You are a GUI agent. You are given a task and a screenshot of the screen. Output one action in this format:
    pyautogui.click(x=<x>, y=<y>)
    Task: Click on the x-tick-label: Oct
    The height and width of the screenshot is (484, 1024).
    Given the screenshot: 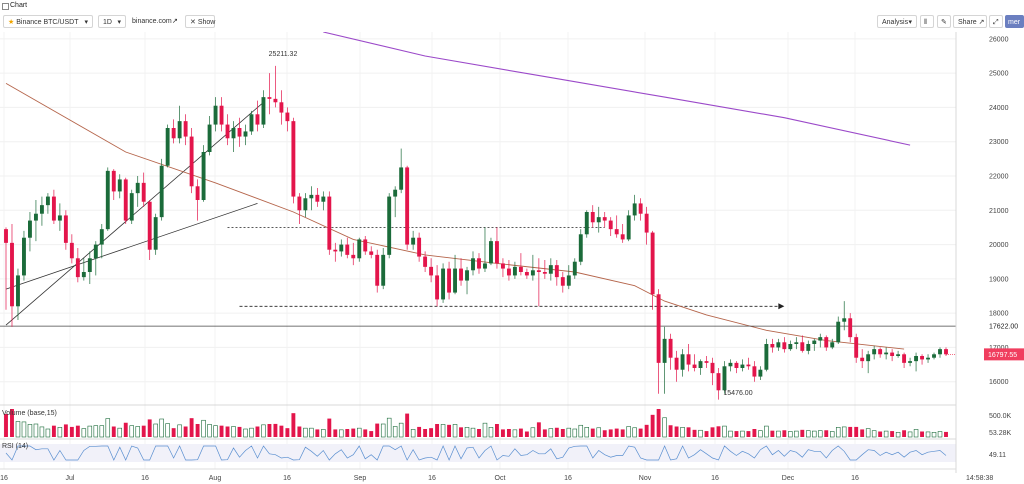 What is the action you would take?
    pyautogui.click(x=500, y=478)
    